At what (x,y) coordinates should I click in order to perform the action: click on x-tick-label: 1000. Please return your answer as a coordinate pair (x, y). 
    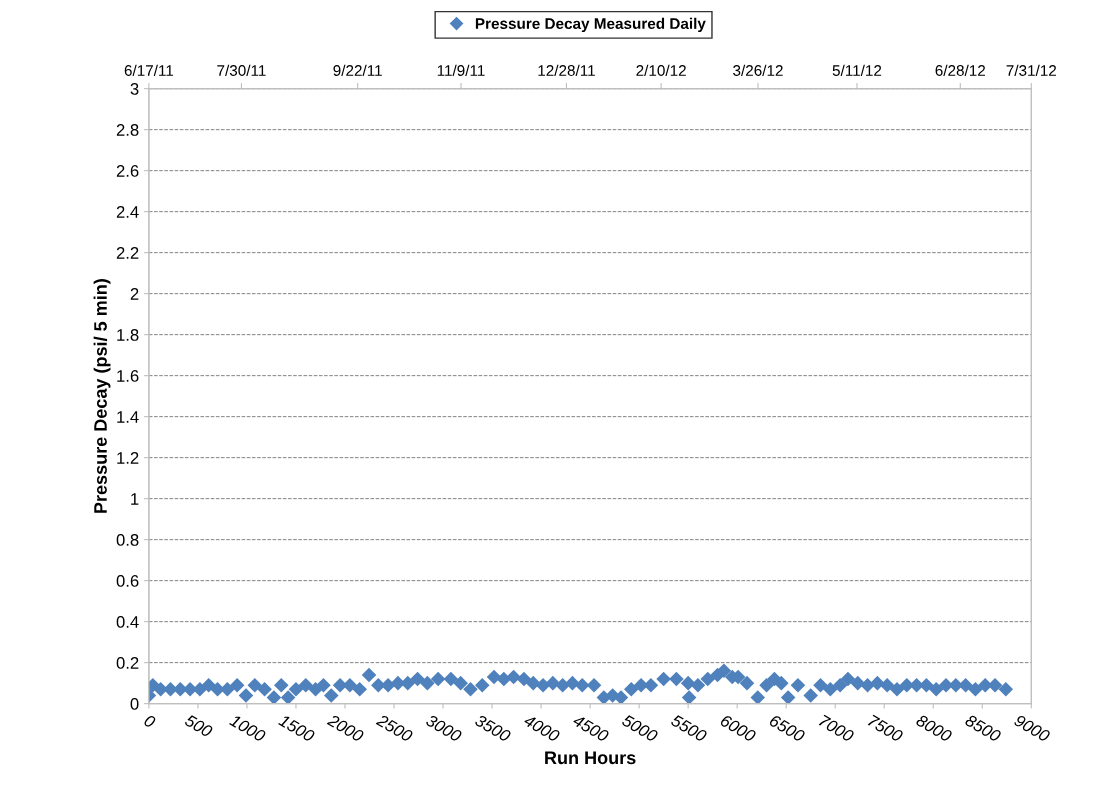
    Looking at the image, I should click on (248, 728).